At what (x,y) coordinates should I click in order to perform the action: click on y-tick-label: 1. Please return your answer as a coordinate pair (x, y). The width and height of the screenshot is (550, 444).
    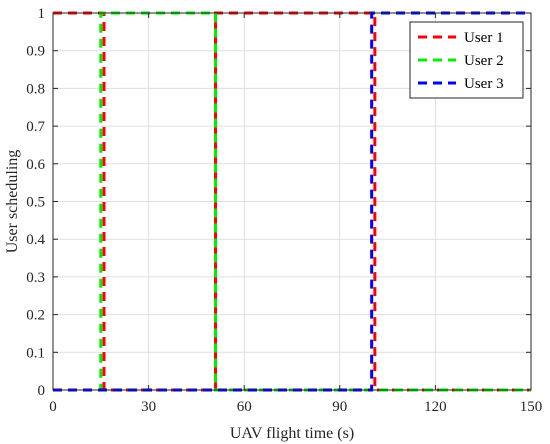
    Looking at the image, I should click on (42, 14).